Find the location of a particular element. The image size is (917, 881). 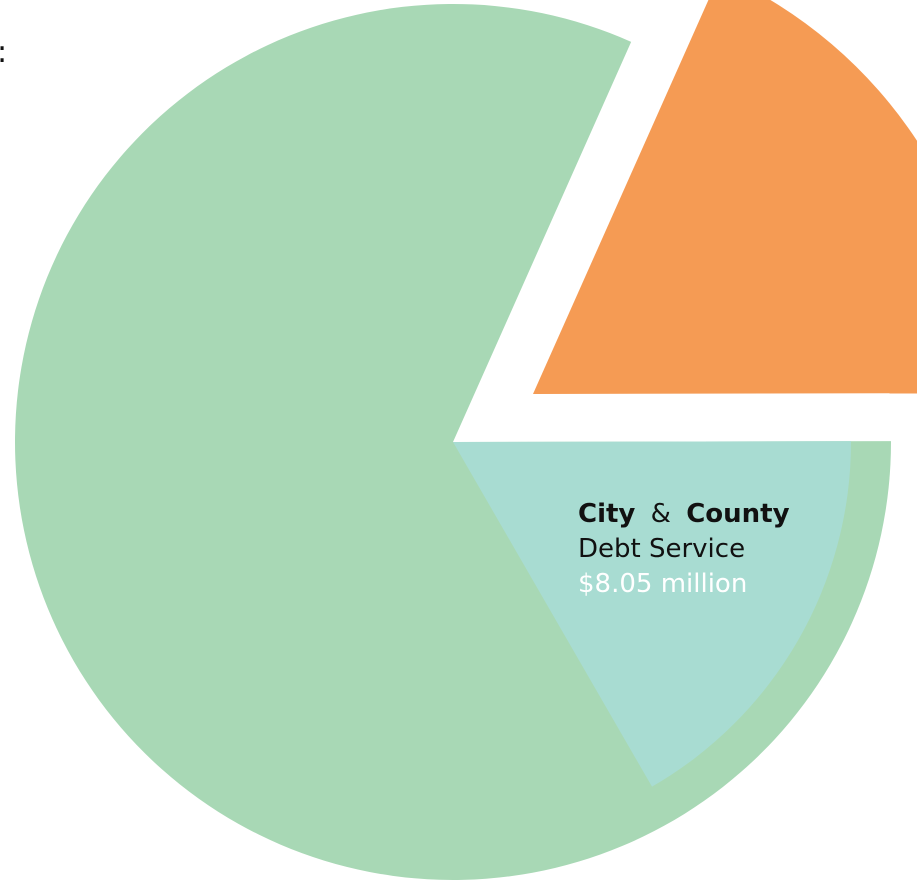

label-category: Debt Service is located at coordinates (661, 549).